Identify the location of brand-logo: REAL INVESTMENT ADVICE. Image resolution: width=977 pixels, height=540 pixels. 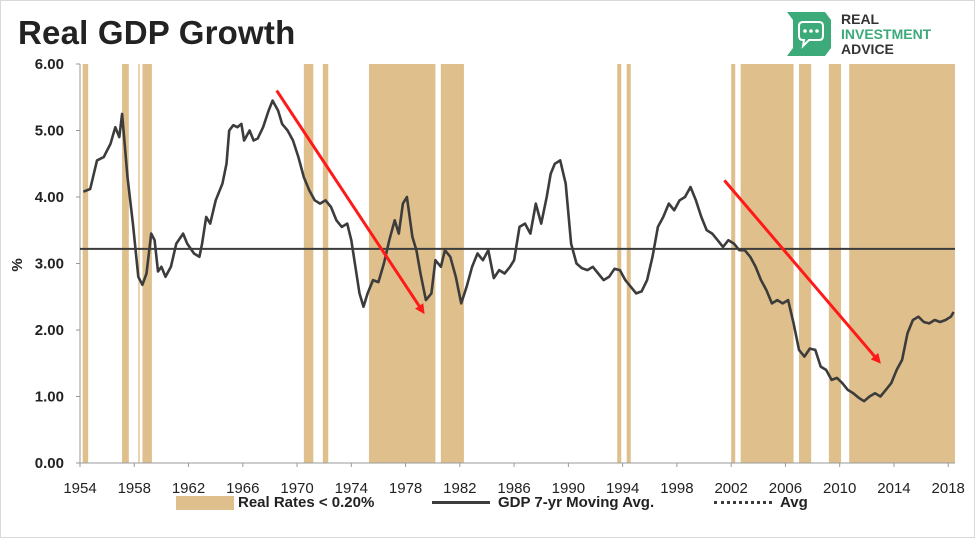
(878, 34).